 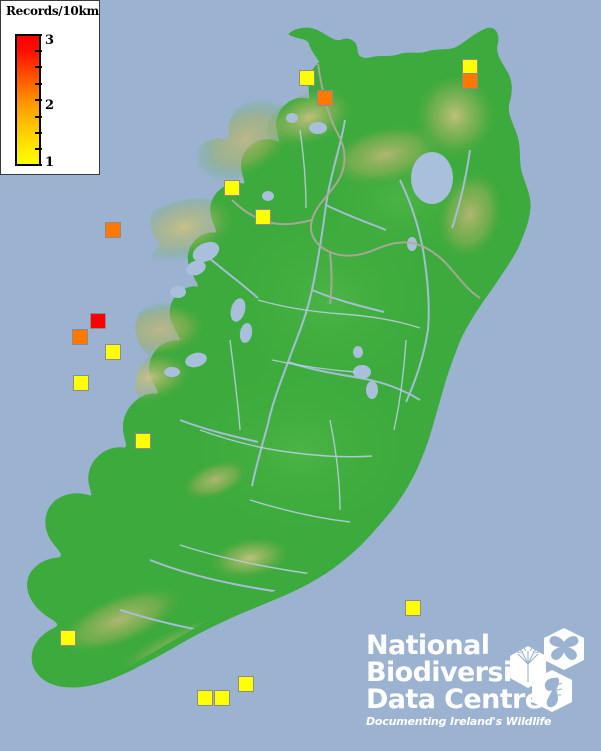 I want to click on logo-tagline: Documenting Ireland's Wildlife, so click(x=459, y=721).